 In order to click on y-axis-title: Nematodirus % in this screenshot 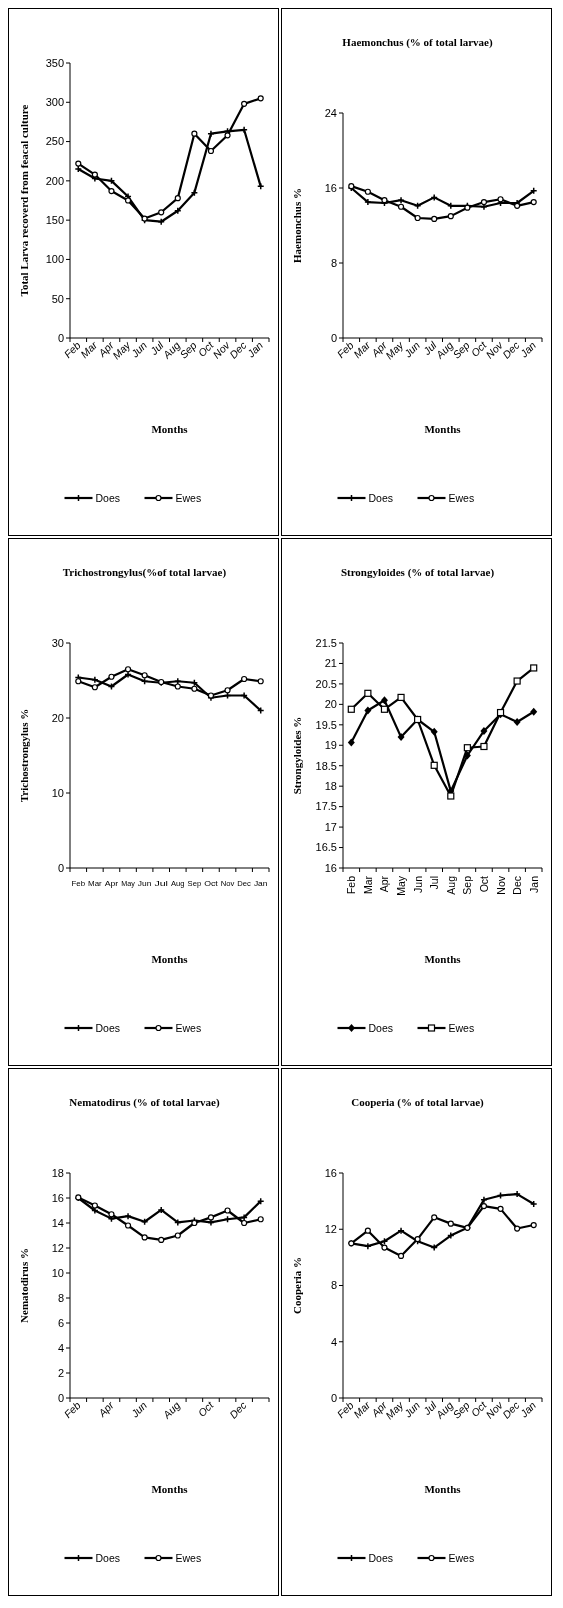, I will do `click(24, 1285)`.